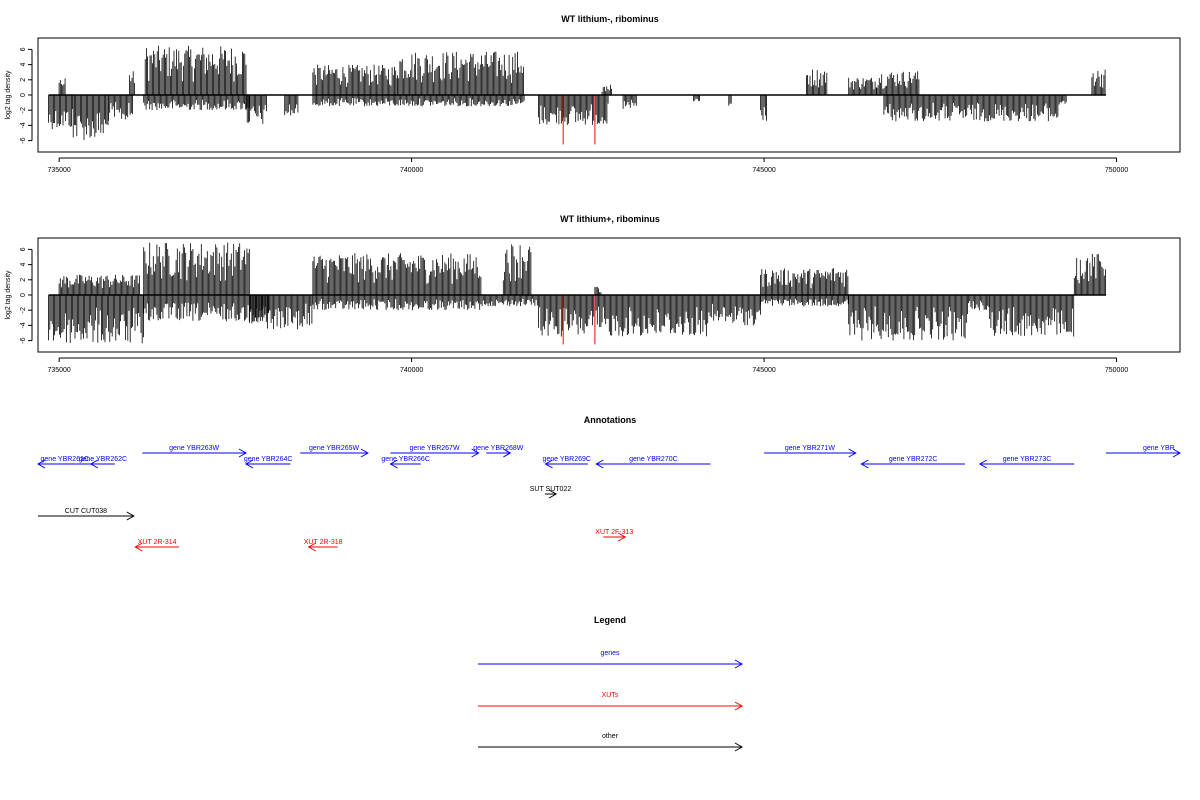  Describe the element at coordinates (810, 448) in the screenshot. I see `gene-feature-label: gene YBR271W` at that location.